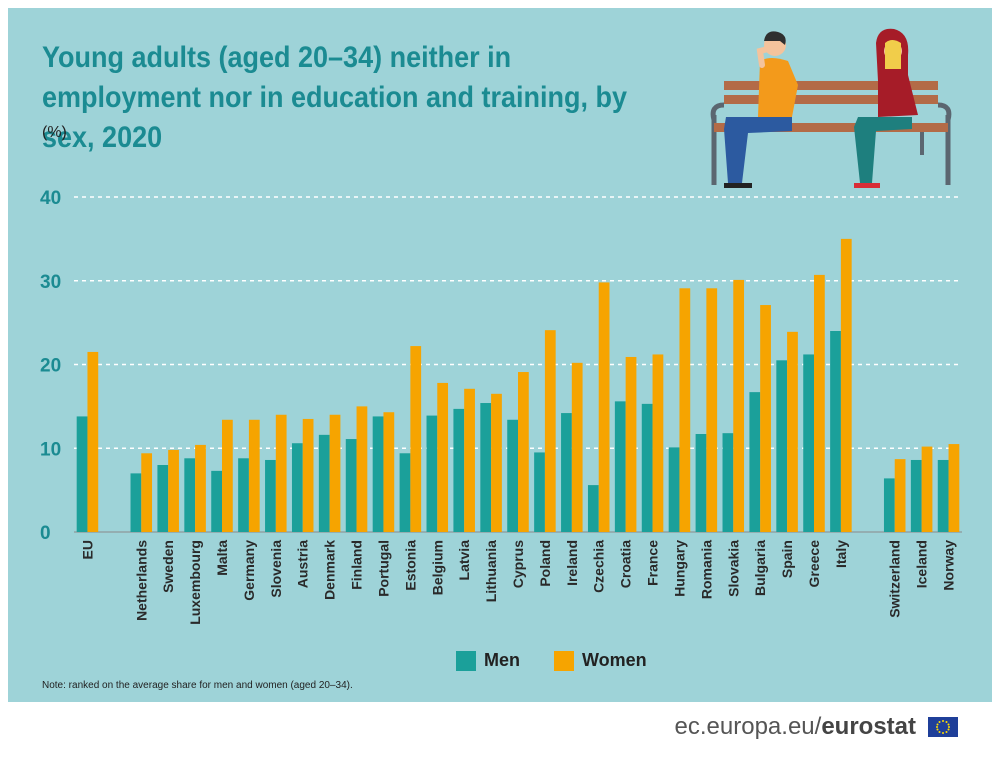 The height and width of the screenshot is (757, 1000). I want to click on footer-branding: ec.europa.eu/eurostat, so click(816, 727).